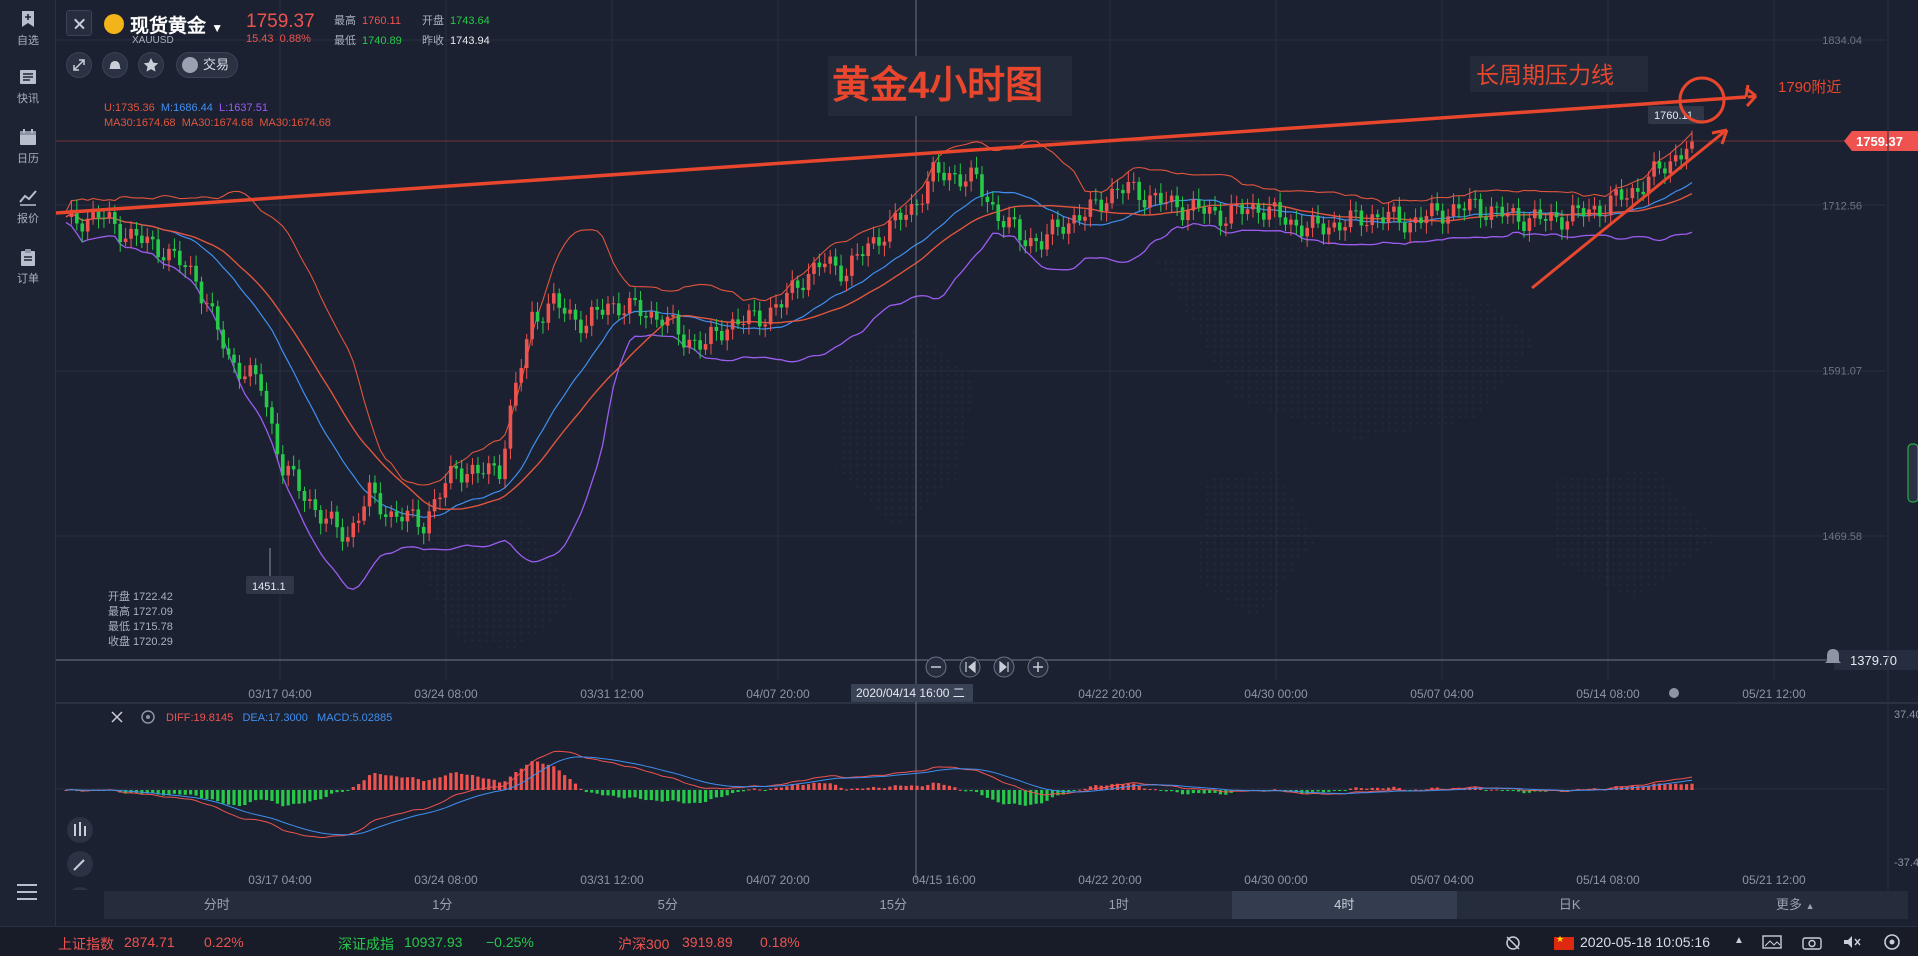 The width and height of the screenshot is (1918, 956). Describe the element at coordinates (1006, 905) in the screenshot. I see `timeframe-tabs: 分时 1分 5分 15分 1时 4时 日K 更多 ▲` at that location.